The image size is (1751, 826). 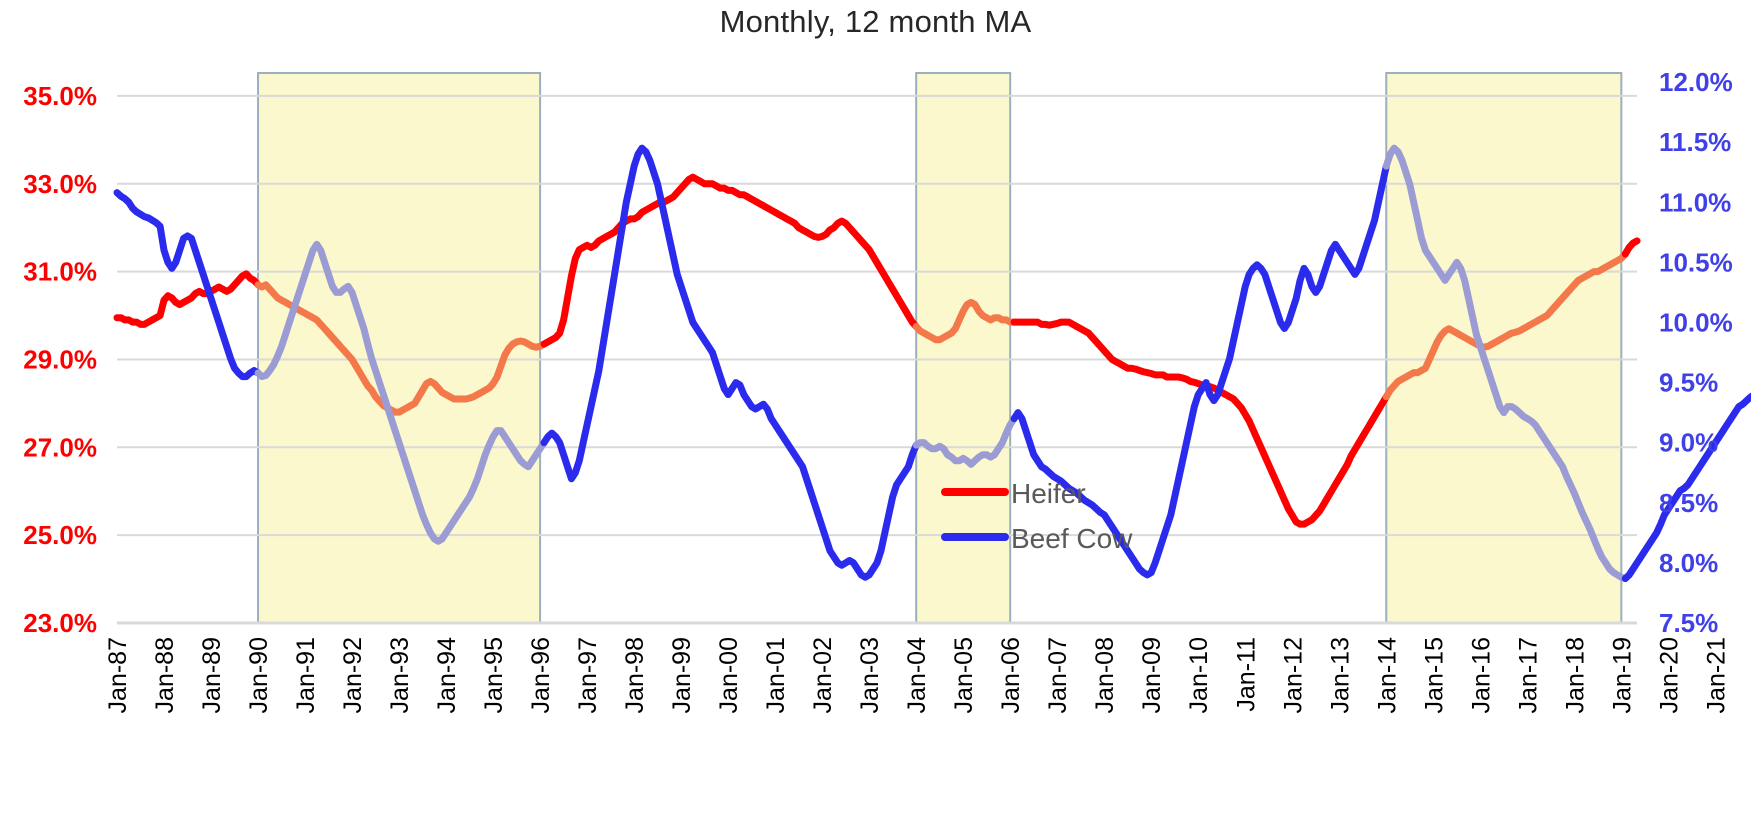 I want to click on x-axis-tick-label: Jan-97, so click(x=588, y=675).